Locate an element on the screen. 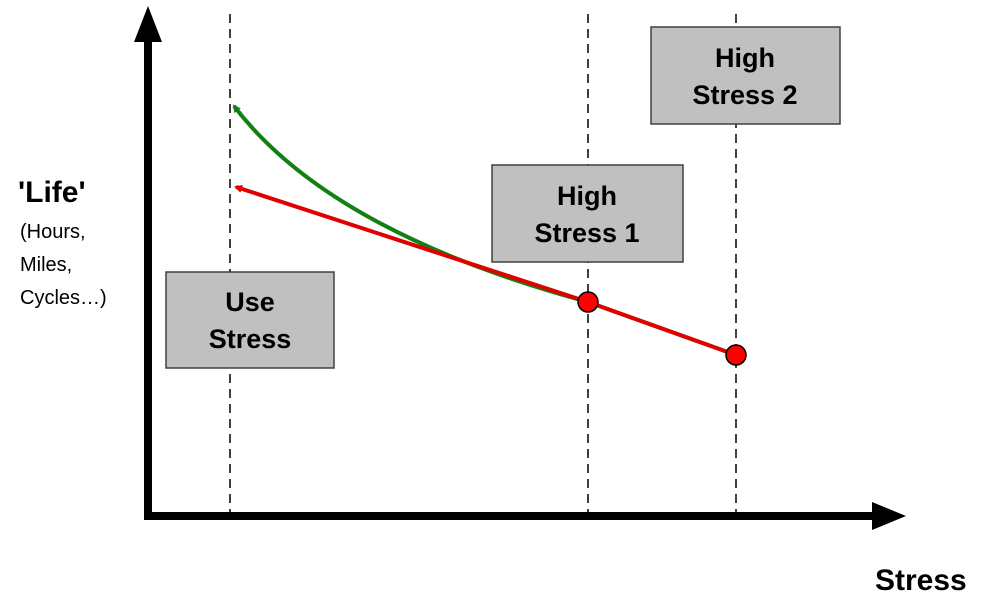 This screenshot has width=996, height=595. y-axis-arrow is located at coordinates (148, 24).